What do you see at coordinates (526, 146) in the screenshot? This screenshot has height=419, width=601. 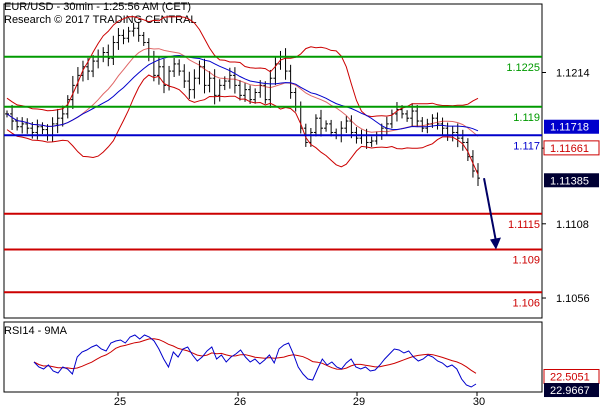 I see `level-label: 1.117` at bounding box center [526, 146].